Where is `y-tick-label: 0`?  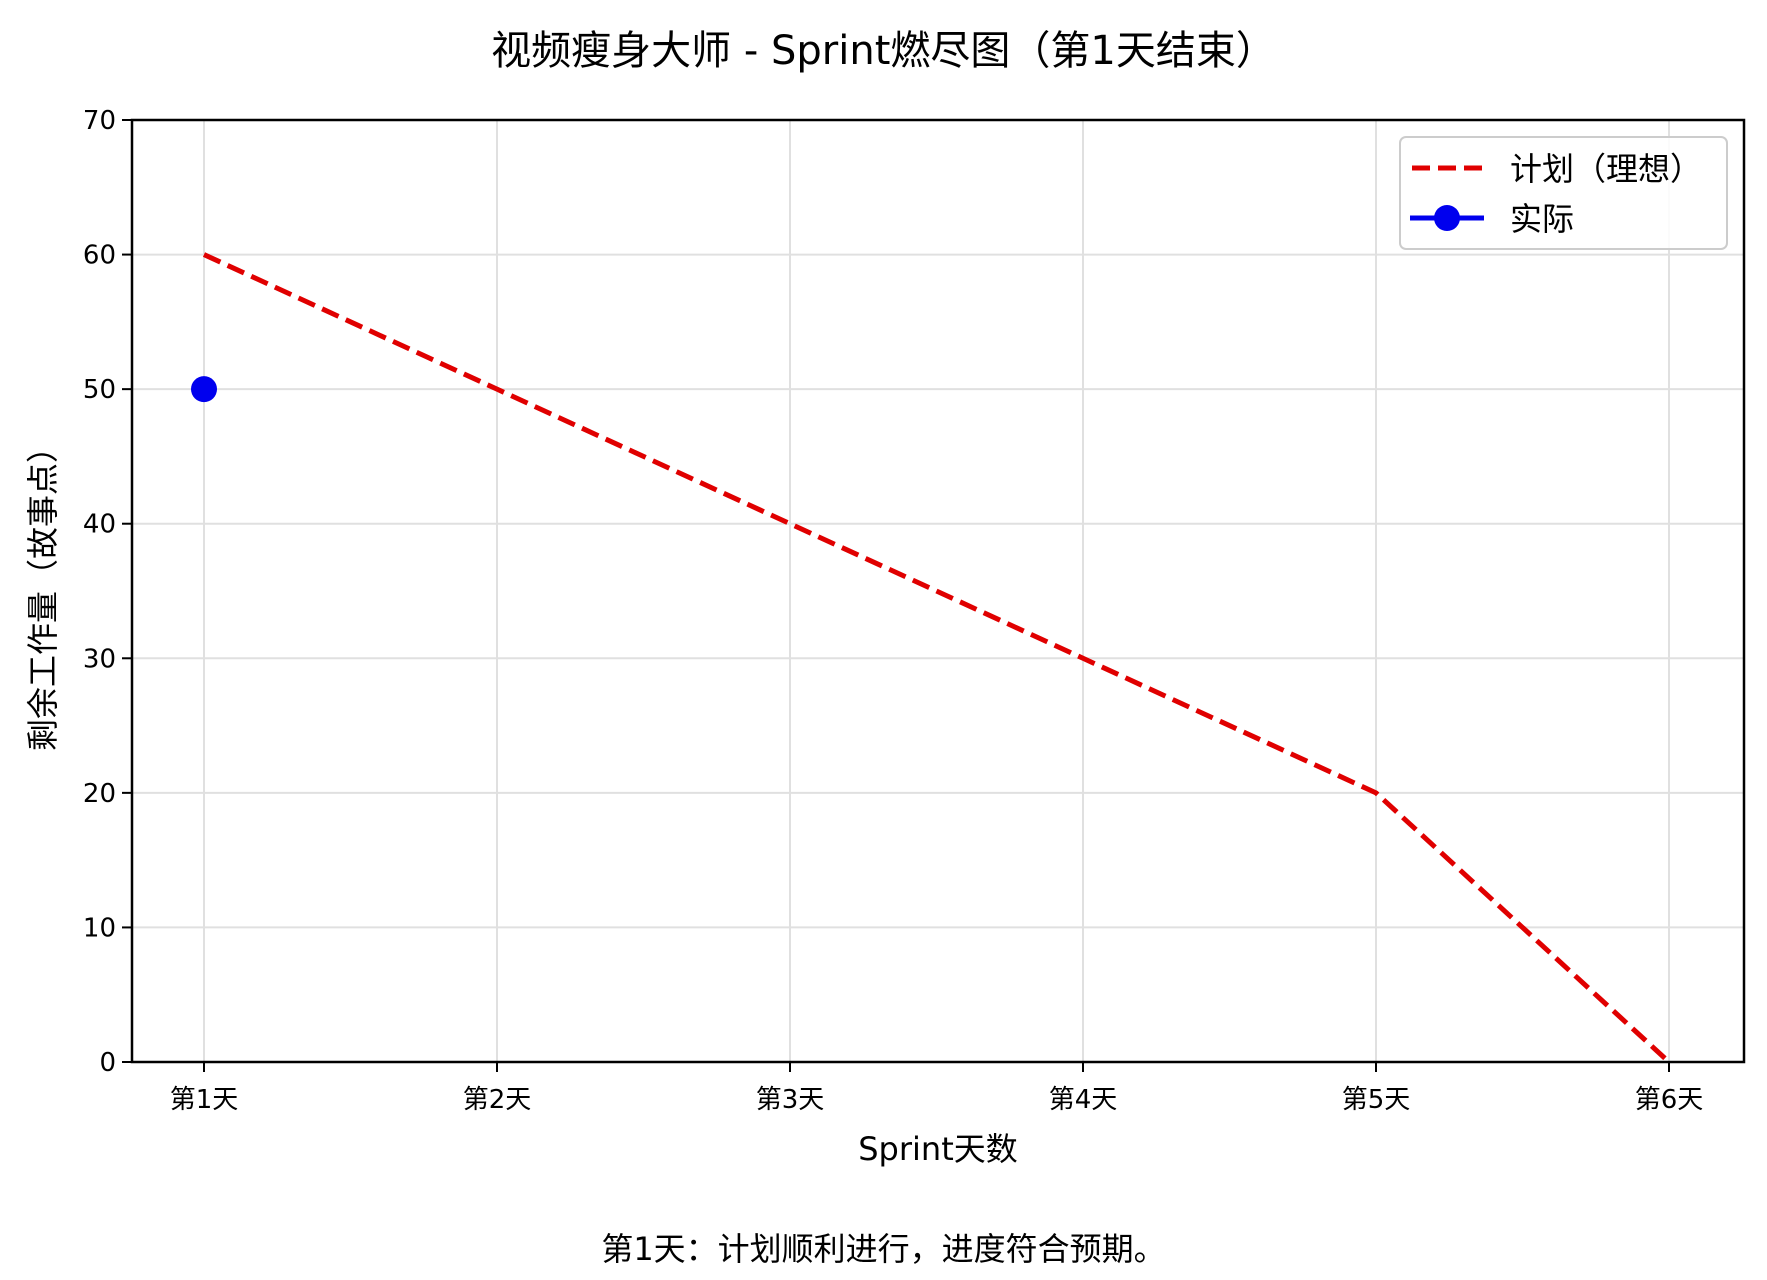
y-tick-label: 0 is located at coordinates (107, 1063).